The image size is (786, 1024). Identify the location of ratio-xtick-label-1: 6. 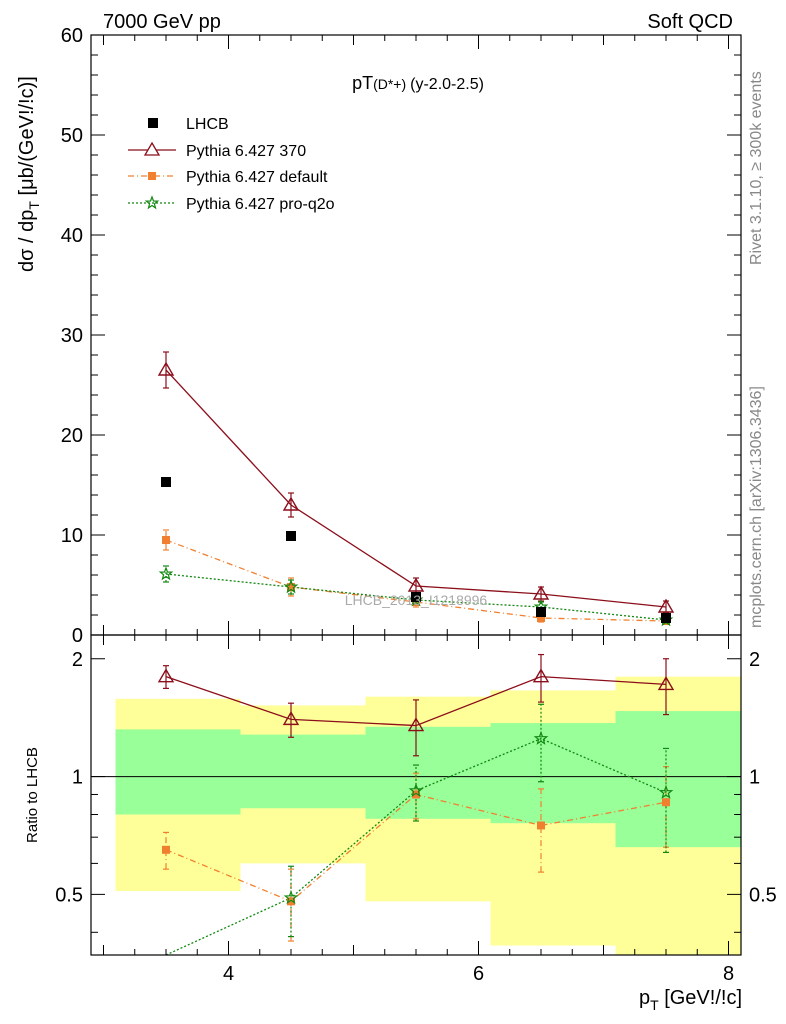
(478, 974).